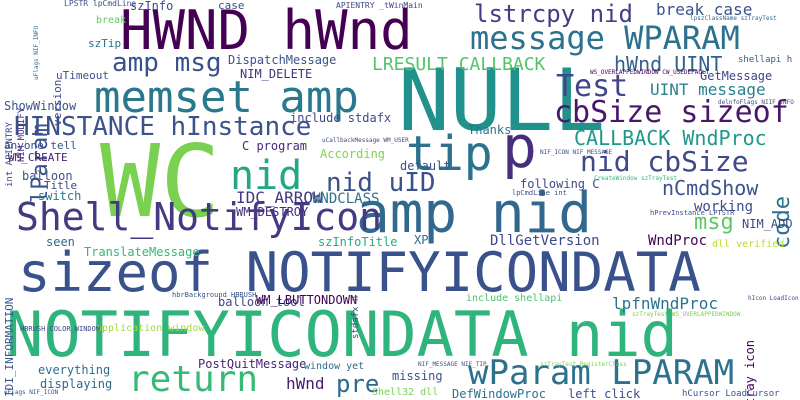 This screenshot has height=400, width=800. Describe the element at coordinates (425, 166) in the screenshot. I see `word: default` at that location.